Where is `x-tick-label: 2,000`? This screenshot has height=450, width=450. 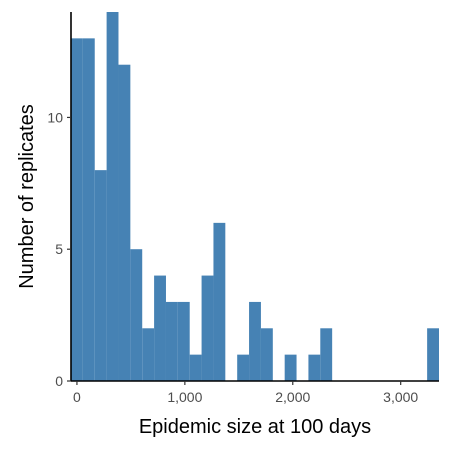
x-tick-label: 2,000 is located at coordinates (292, 397).